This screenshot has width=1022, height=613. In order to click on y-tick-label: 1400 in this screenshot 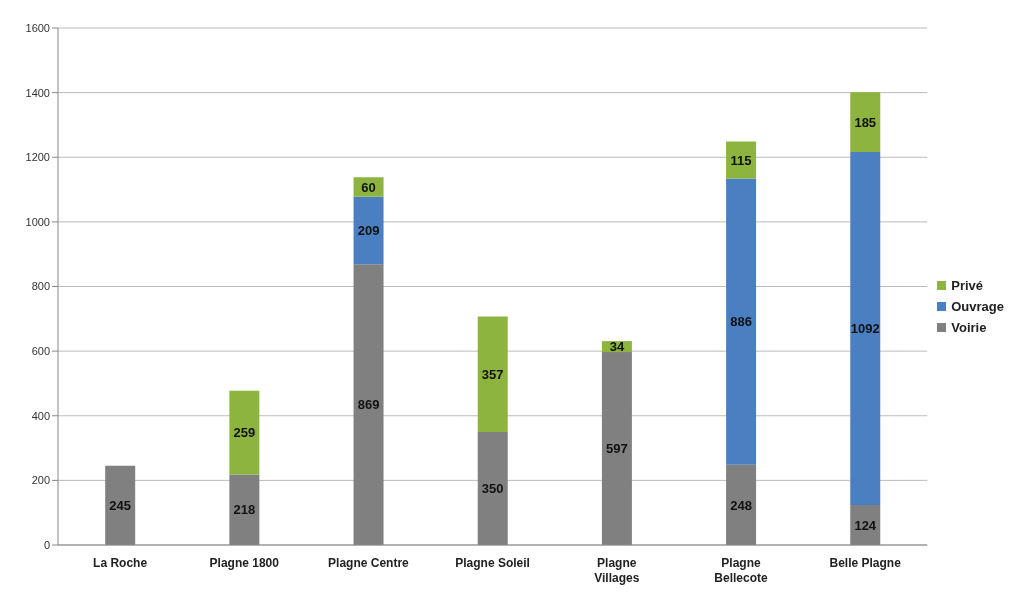, I will do `click(37, 92)`.